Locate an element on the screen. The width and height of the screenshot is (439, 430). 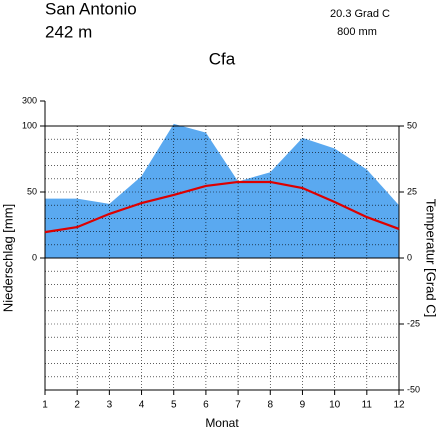
x-tick-label: 11 is located at coordinates (367, 405).